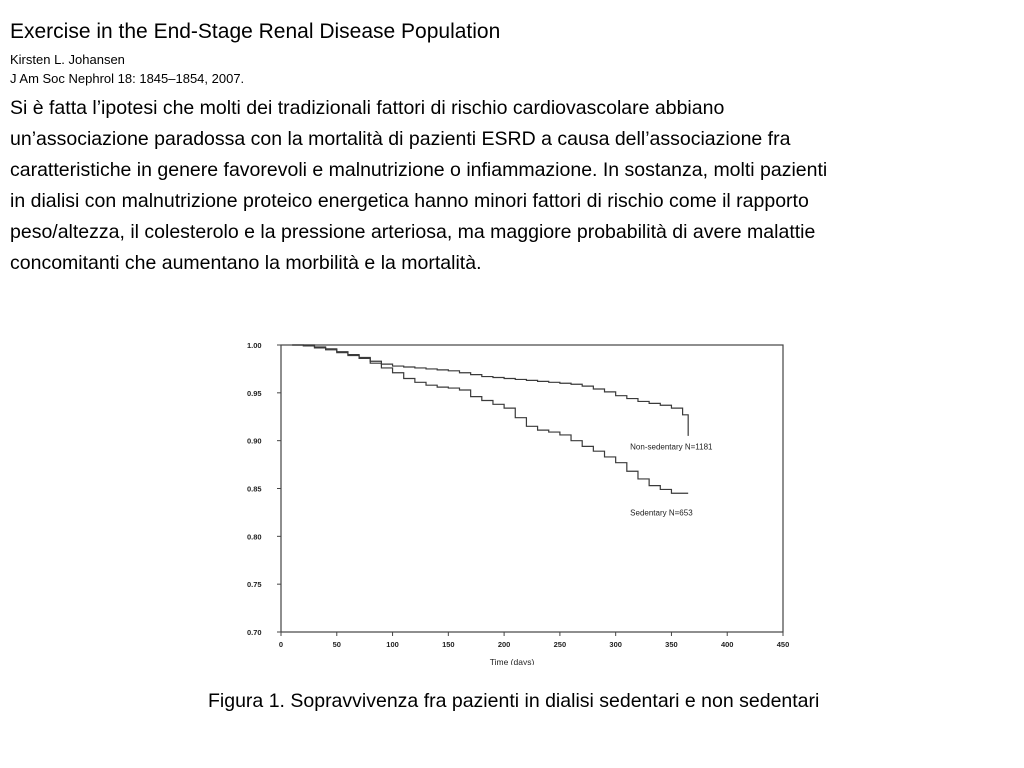 This screenshot has width=1024, height=768. What do you see at coordinates (254, 345) in the screenshot?
I see `y-tick-label: 1.00` at bounding box center [254, 345].